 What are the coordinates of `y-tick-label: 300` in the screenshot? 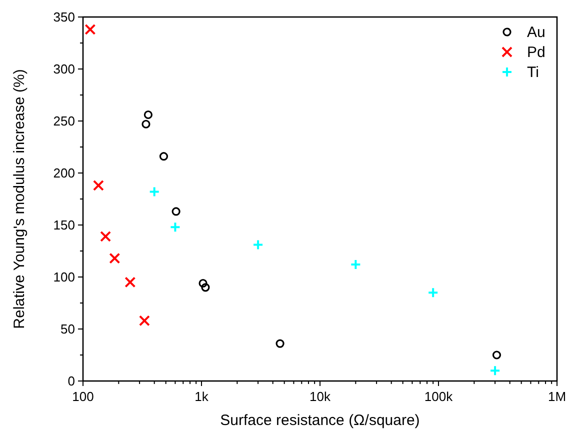 It's located at (64, 69).